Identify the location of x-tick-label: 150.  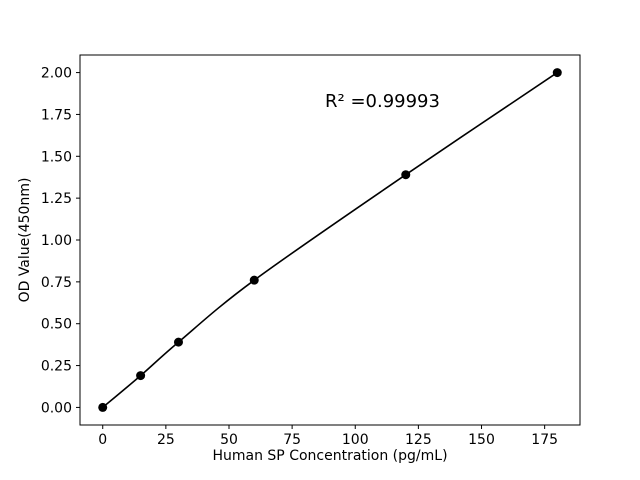
(481, 440).